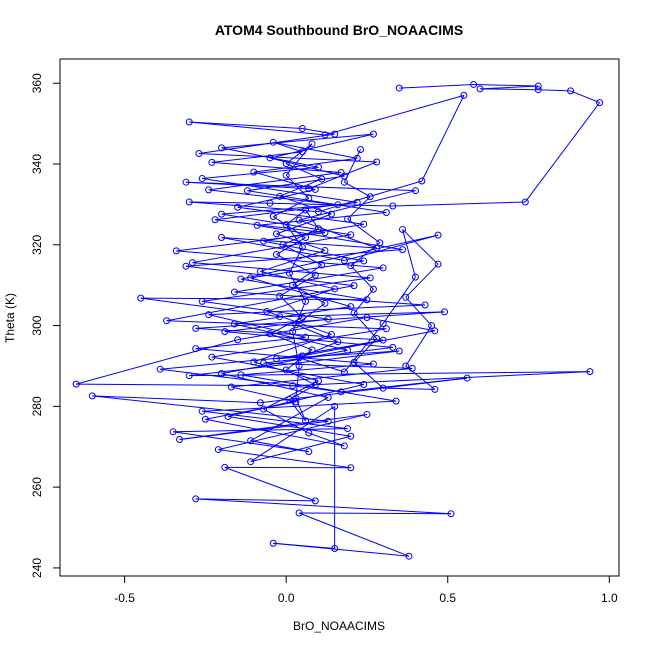 The width and height of the screenshot is (650, 650). Describe the element at coordinates (37, 487) in the screenshot. I see `y-tick-label: 260` at that location.